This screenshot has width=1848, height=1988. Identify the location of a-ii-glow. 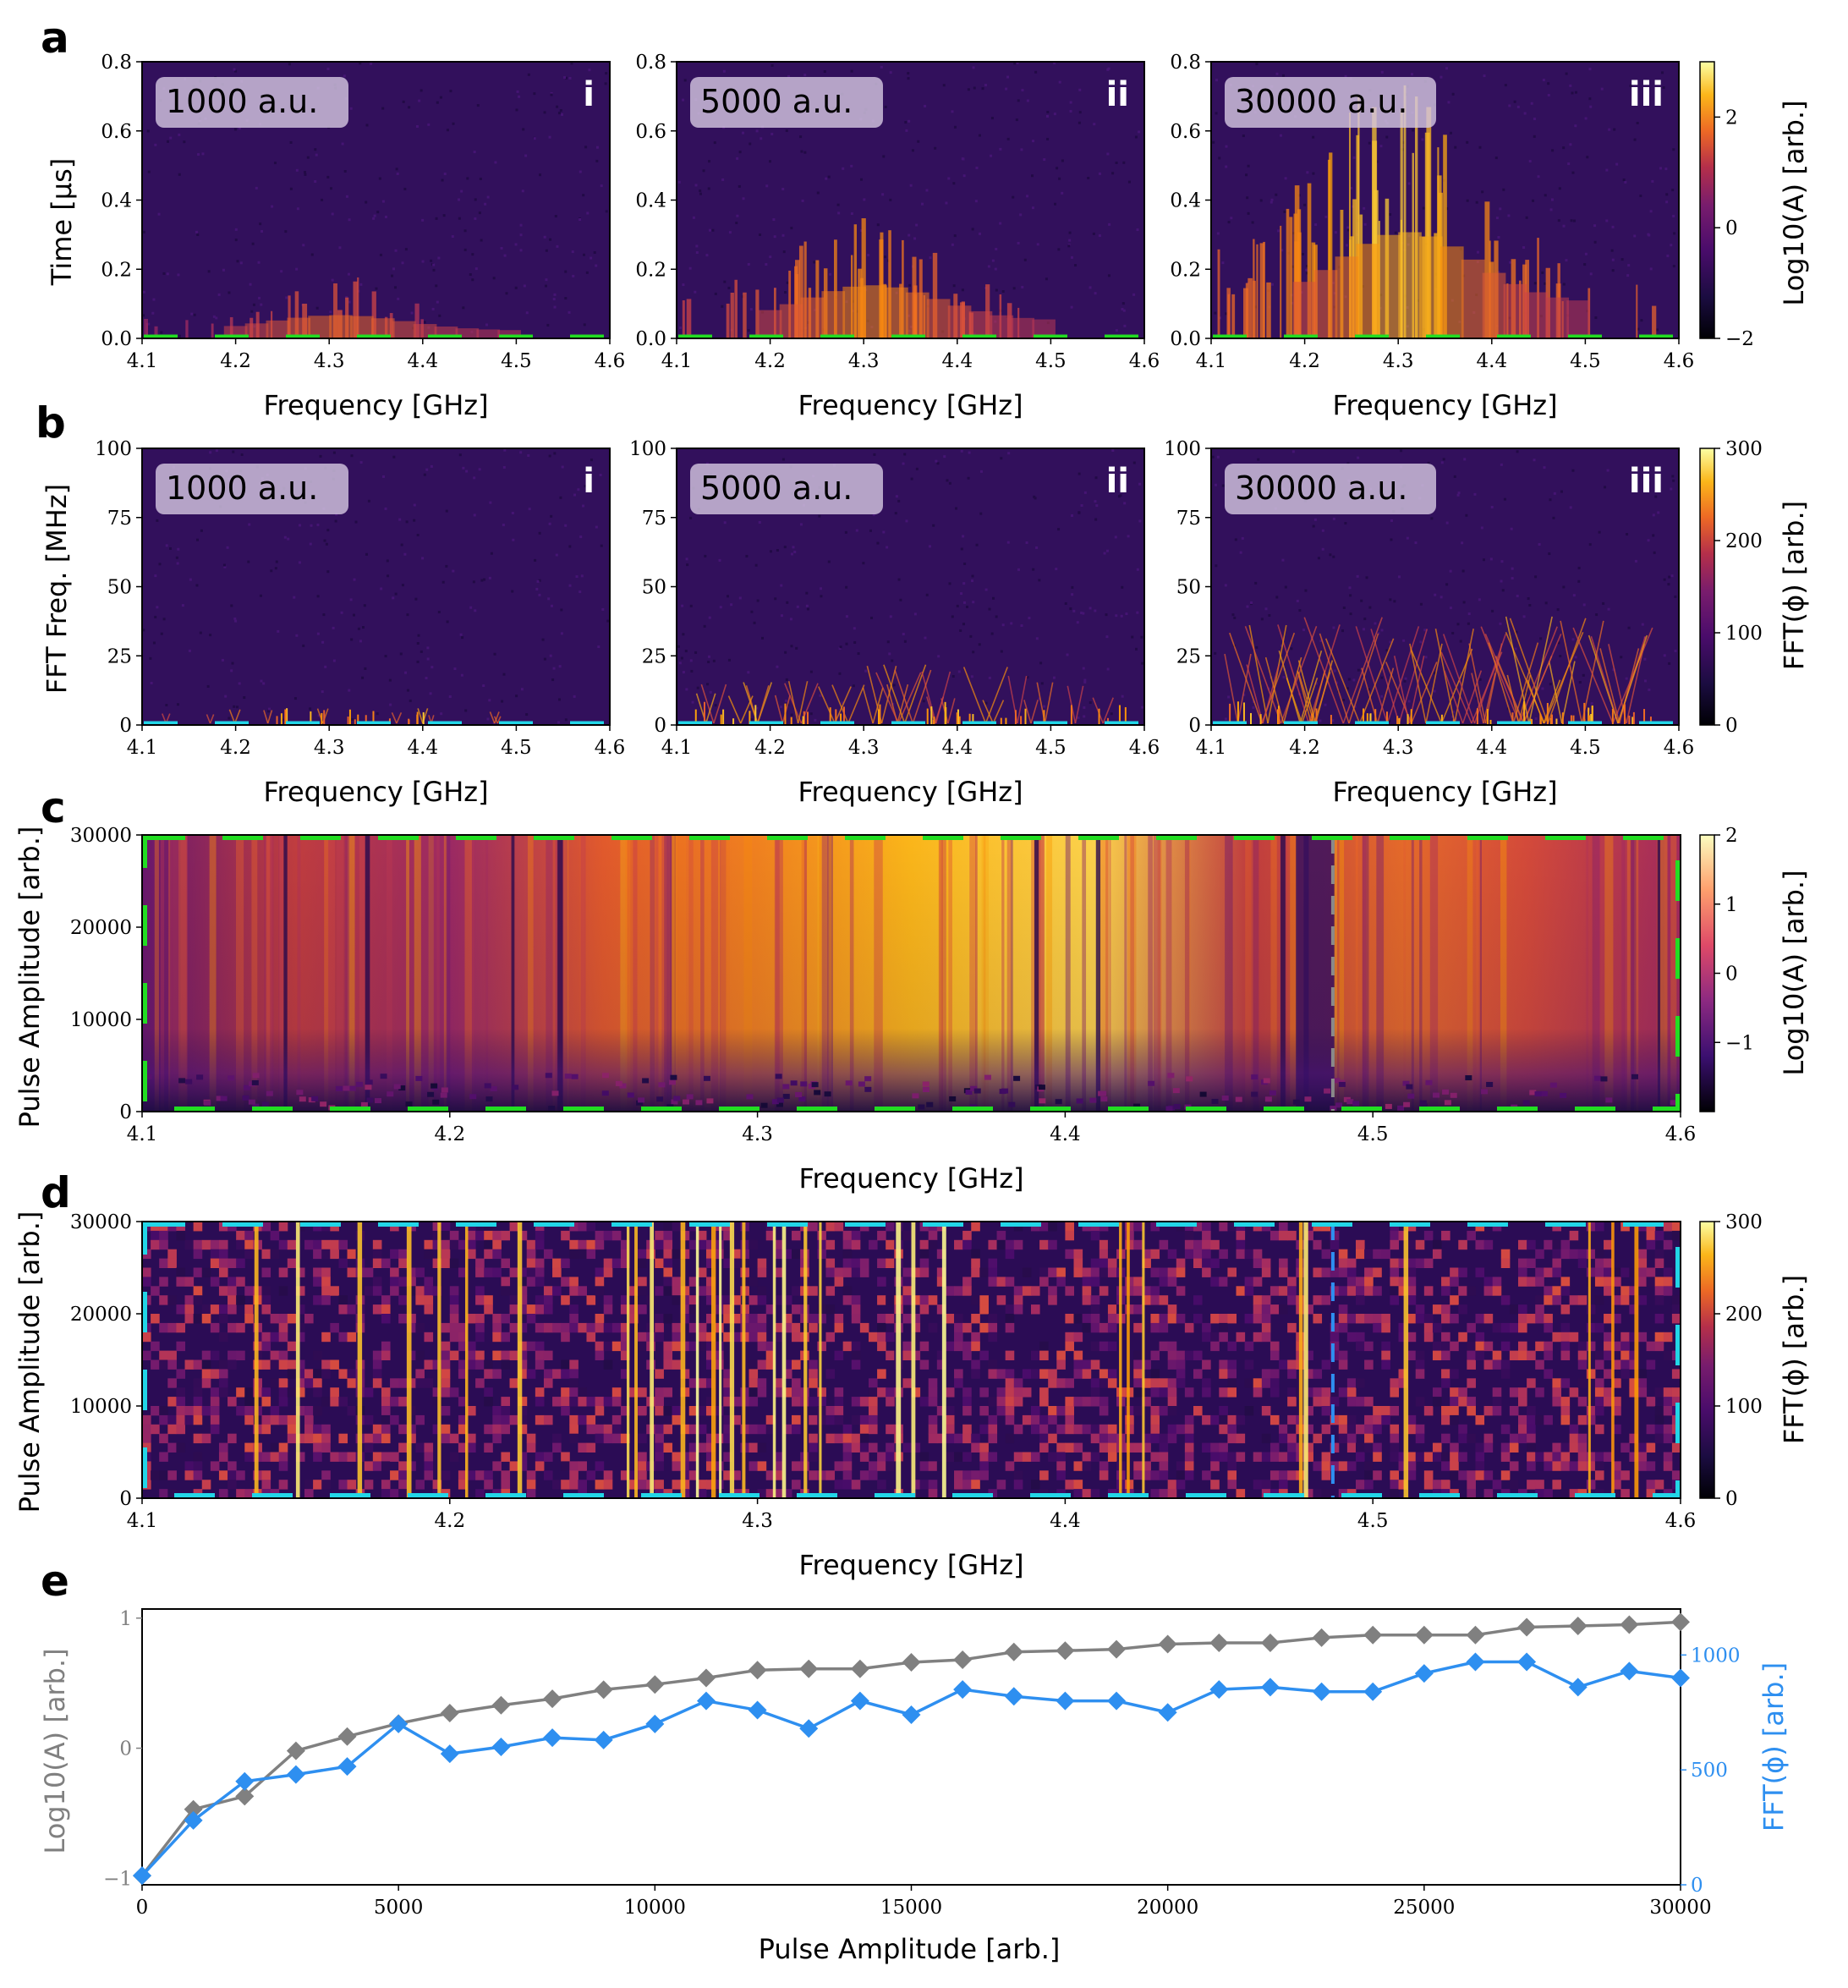
(854, 312).